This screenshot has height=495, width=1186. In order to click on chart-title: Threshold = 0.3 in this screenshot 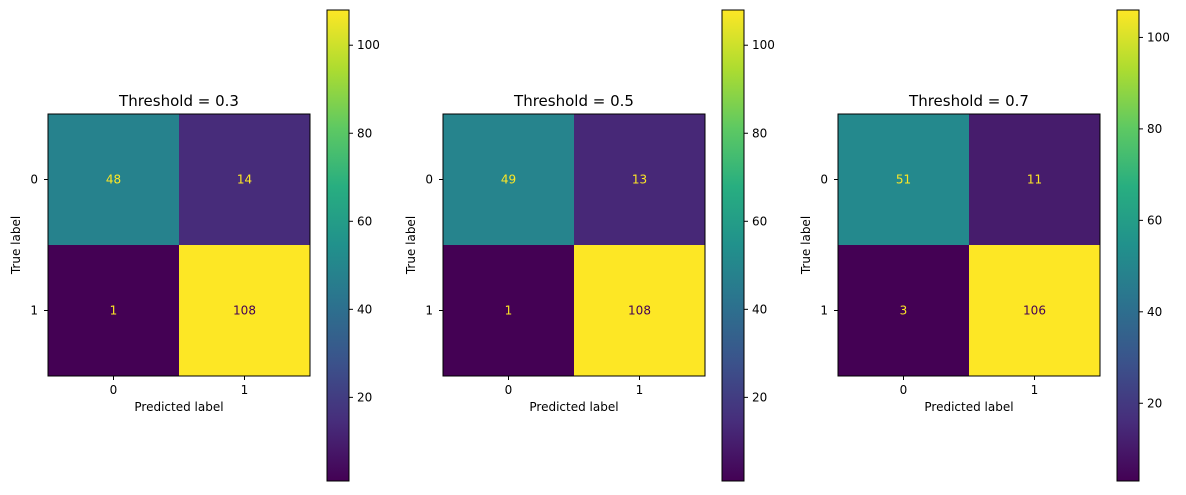, I will do `click(178, 101)`.